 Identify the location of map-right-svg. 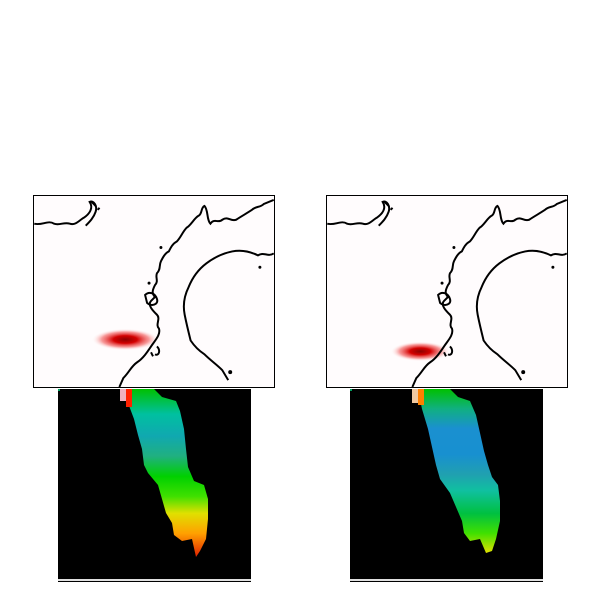
(447, 293).